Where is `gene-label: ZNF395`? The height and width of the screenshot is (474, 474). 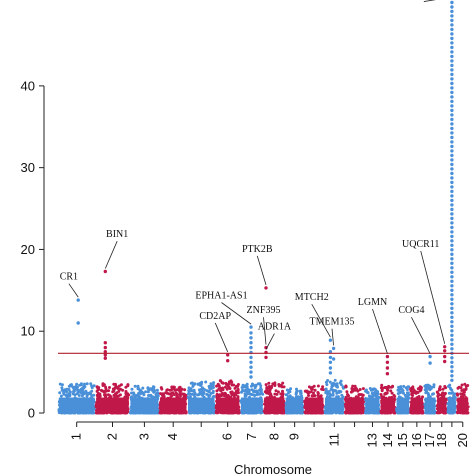 gene-label: ZNF395 is located at coordinates (264, 310).